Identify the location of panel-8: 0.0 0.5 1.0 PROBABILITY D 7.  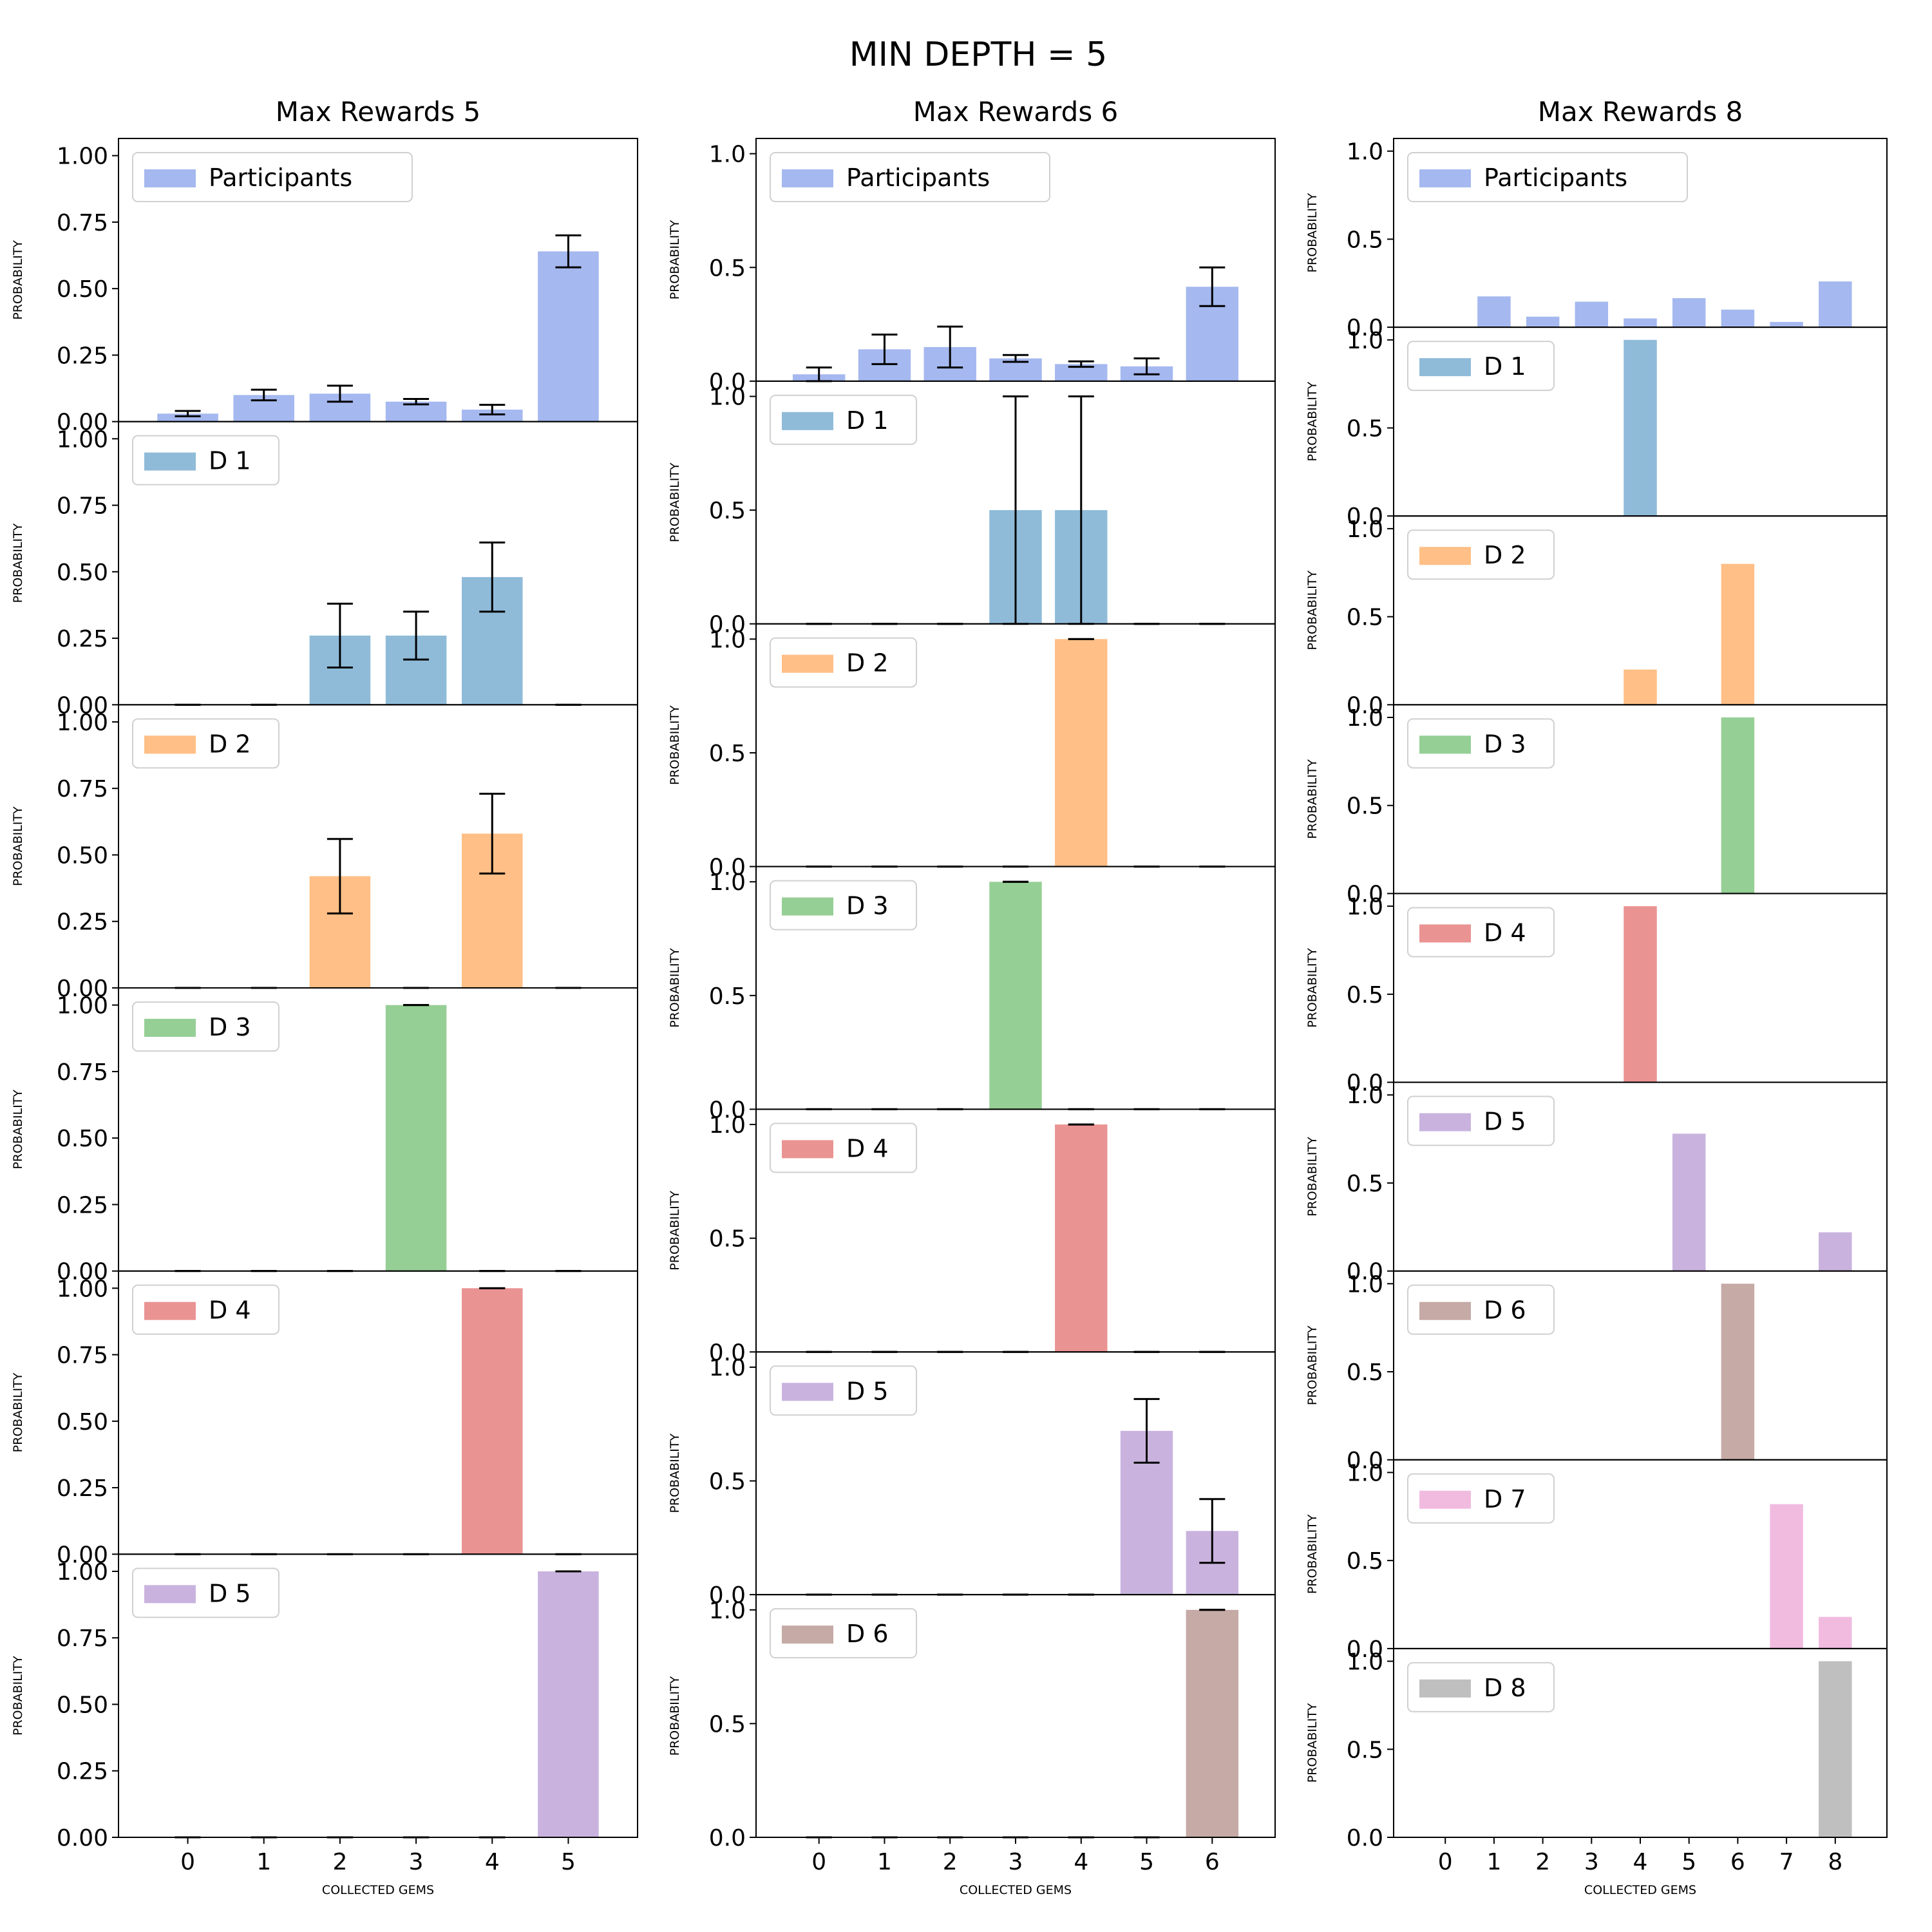
(1597, 1561).